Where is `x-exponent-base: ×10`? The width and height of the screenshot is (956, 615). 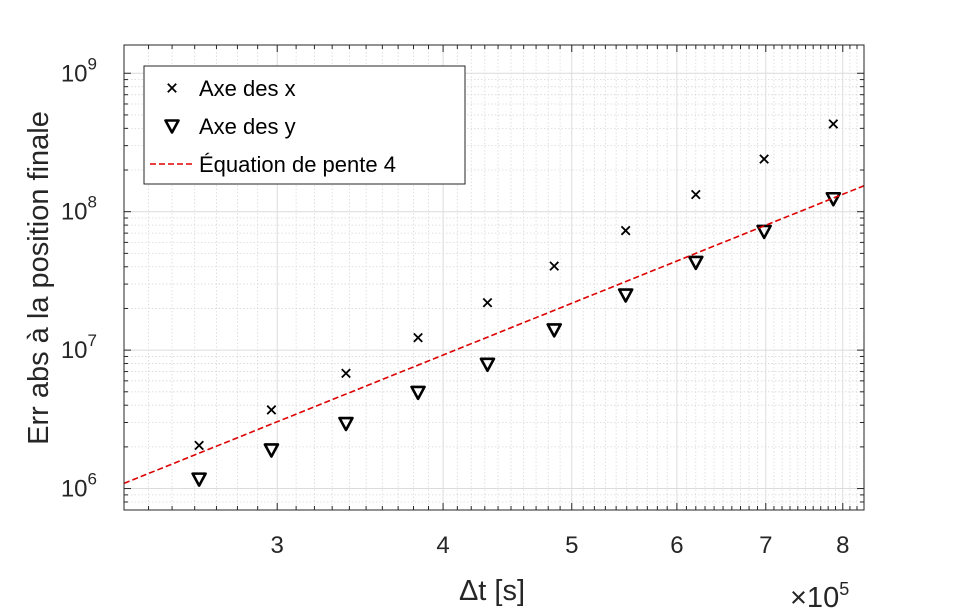 x-exponent-base: ×10 is located at coordinates (814, 598).